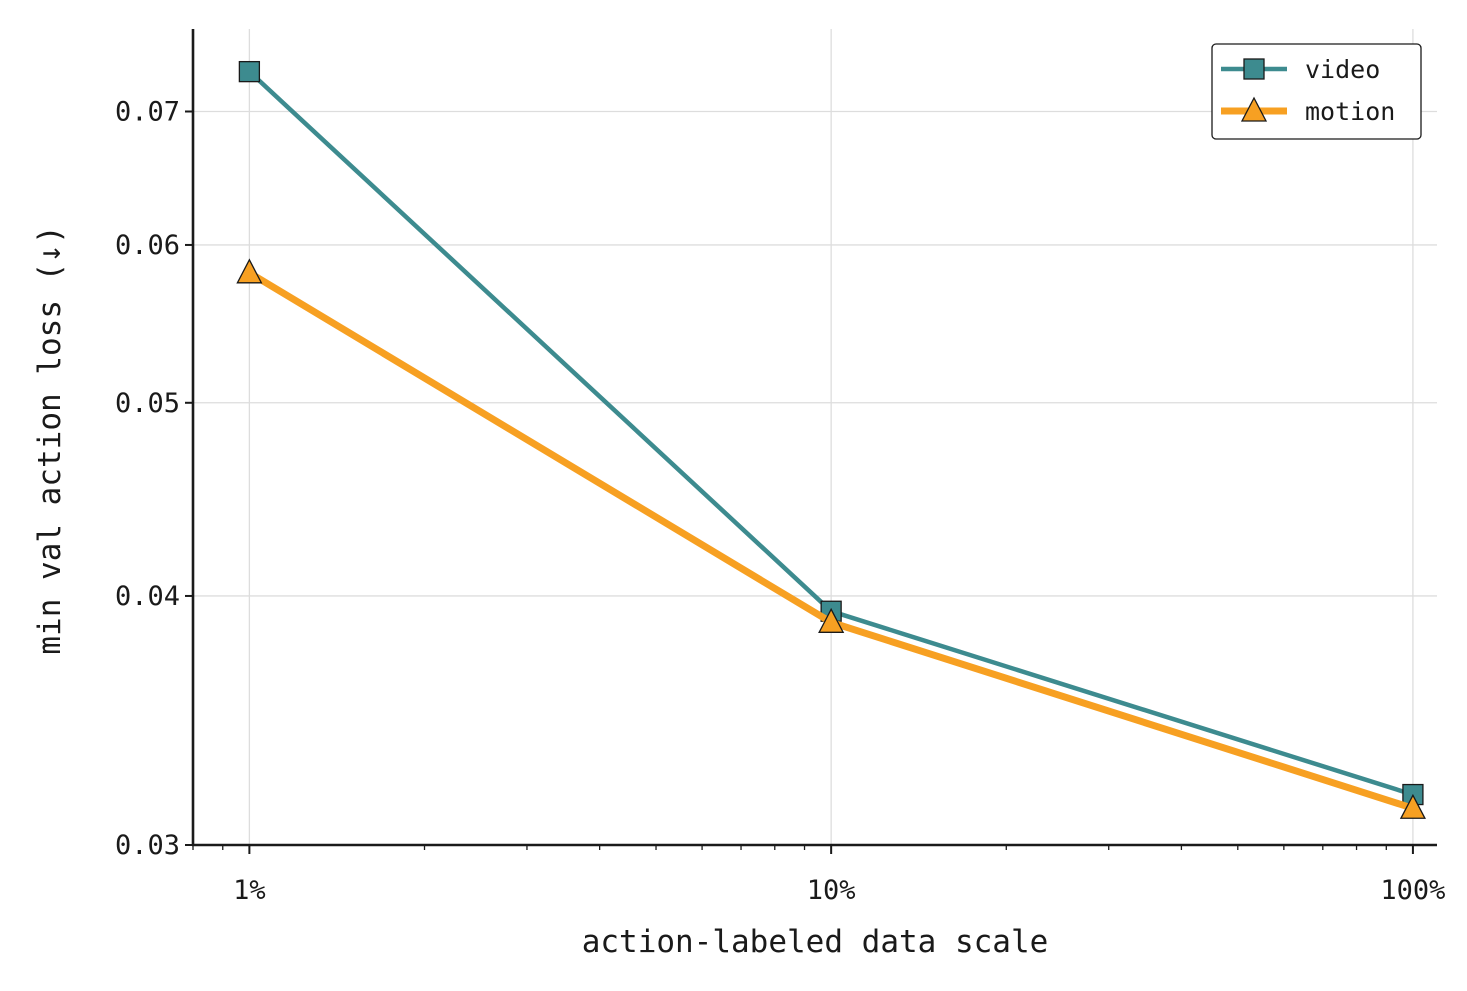 The width and height of the screenshot is (1467, 991). I want to click on y-axis-title: min val action loss (↓), so click(50, 439).